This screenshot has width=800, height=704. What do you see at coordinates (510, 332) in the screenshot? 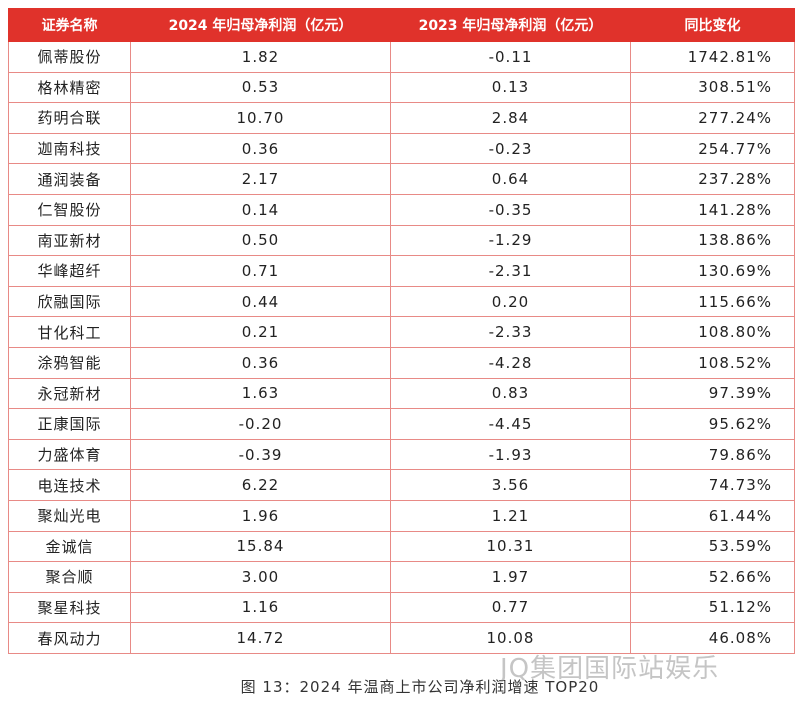
I see `table-cell: -2.33` at bounding box center [510, 332].